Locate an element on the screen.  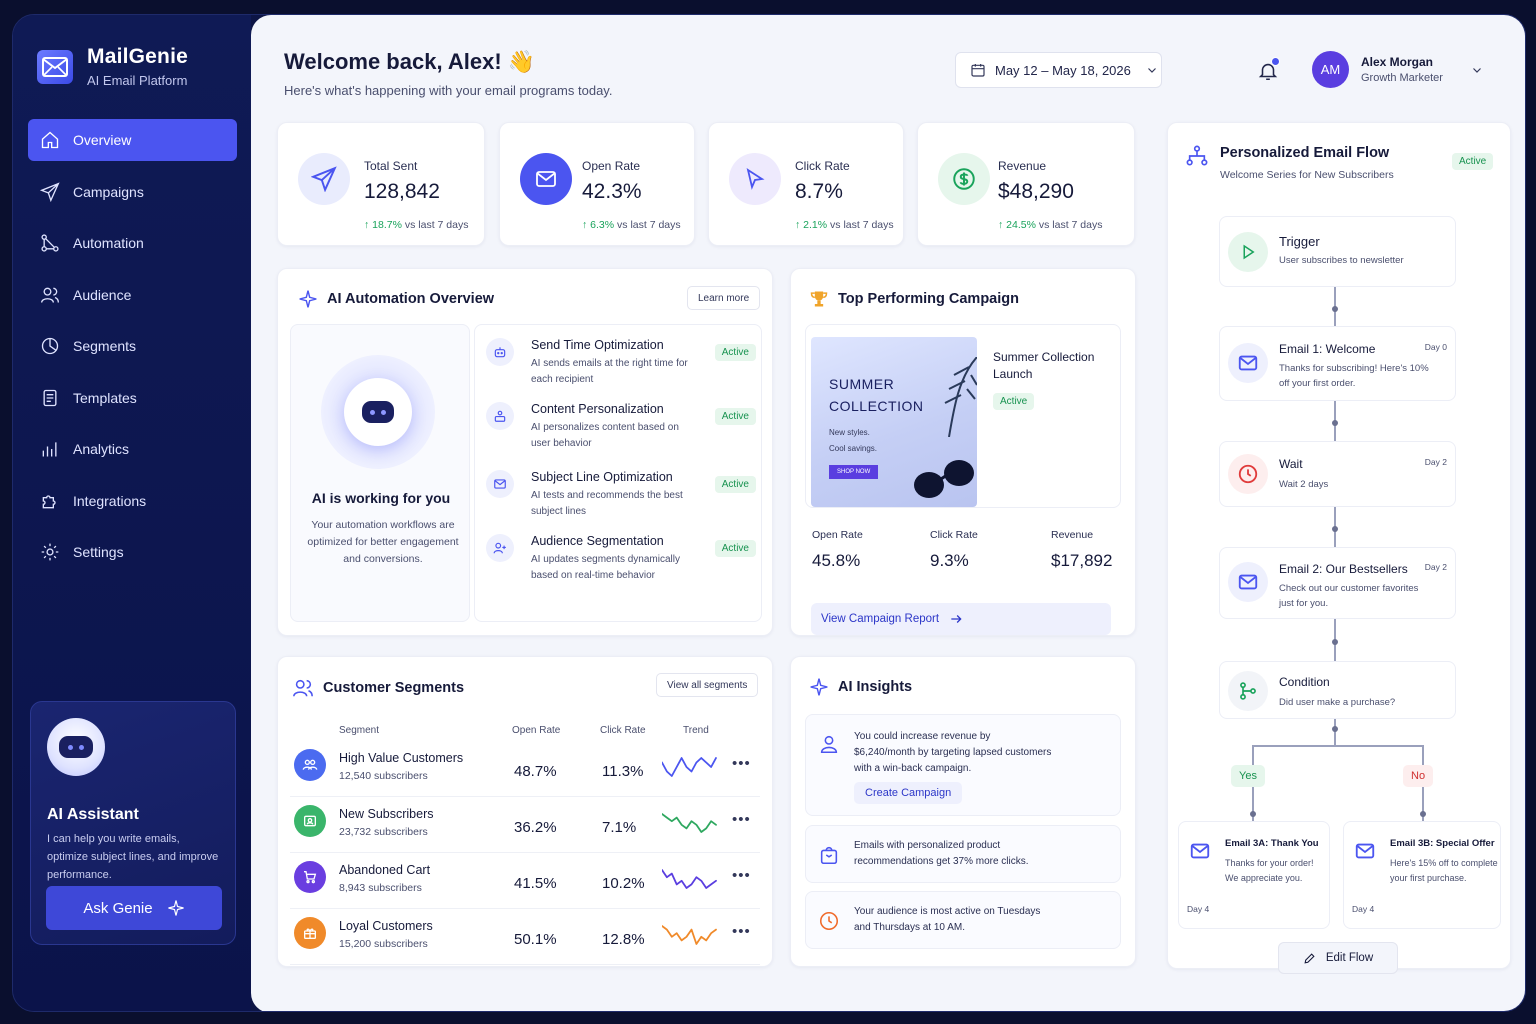
branch-no-label: No is located at coordinates (1418, 776).